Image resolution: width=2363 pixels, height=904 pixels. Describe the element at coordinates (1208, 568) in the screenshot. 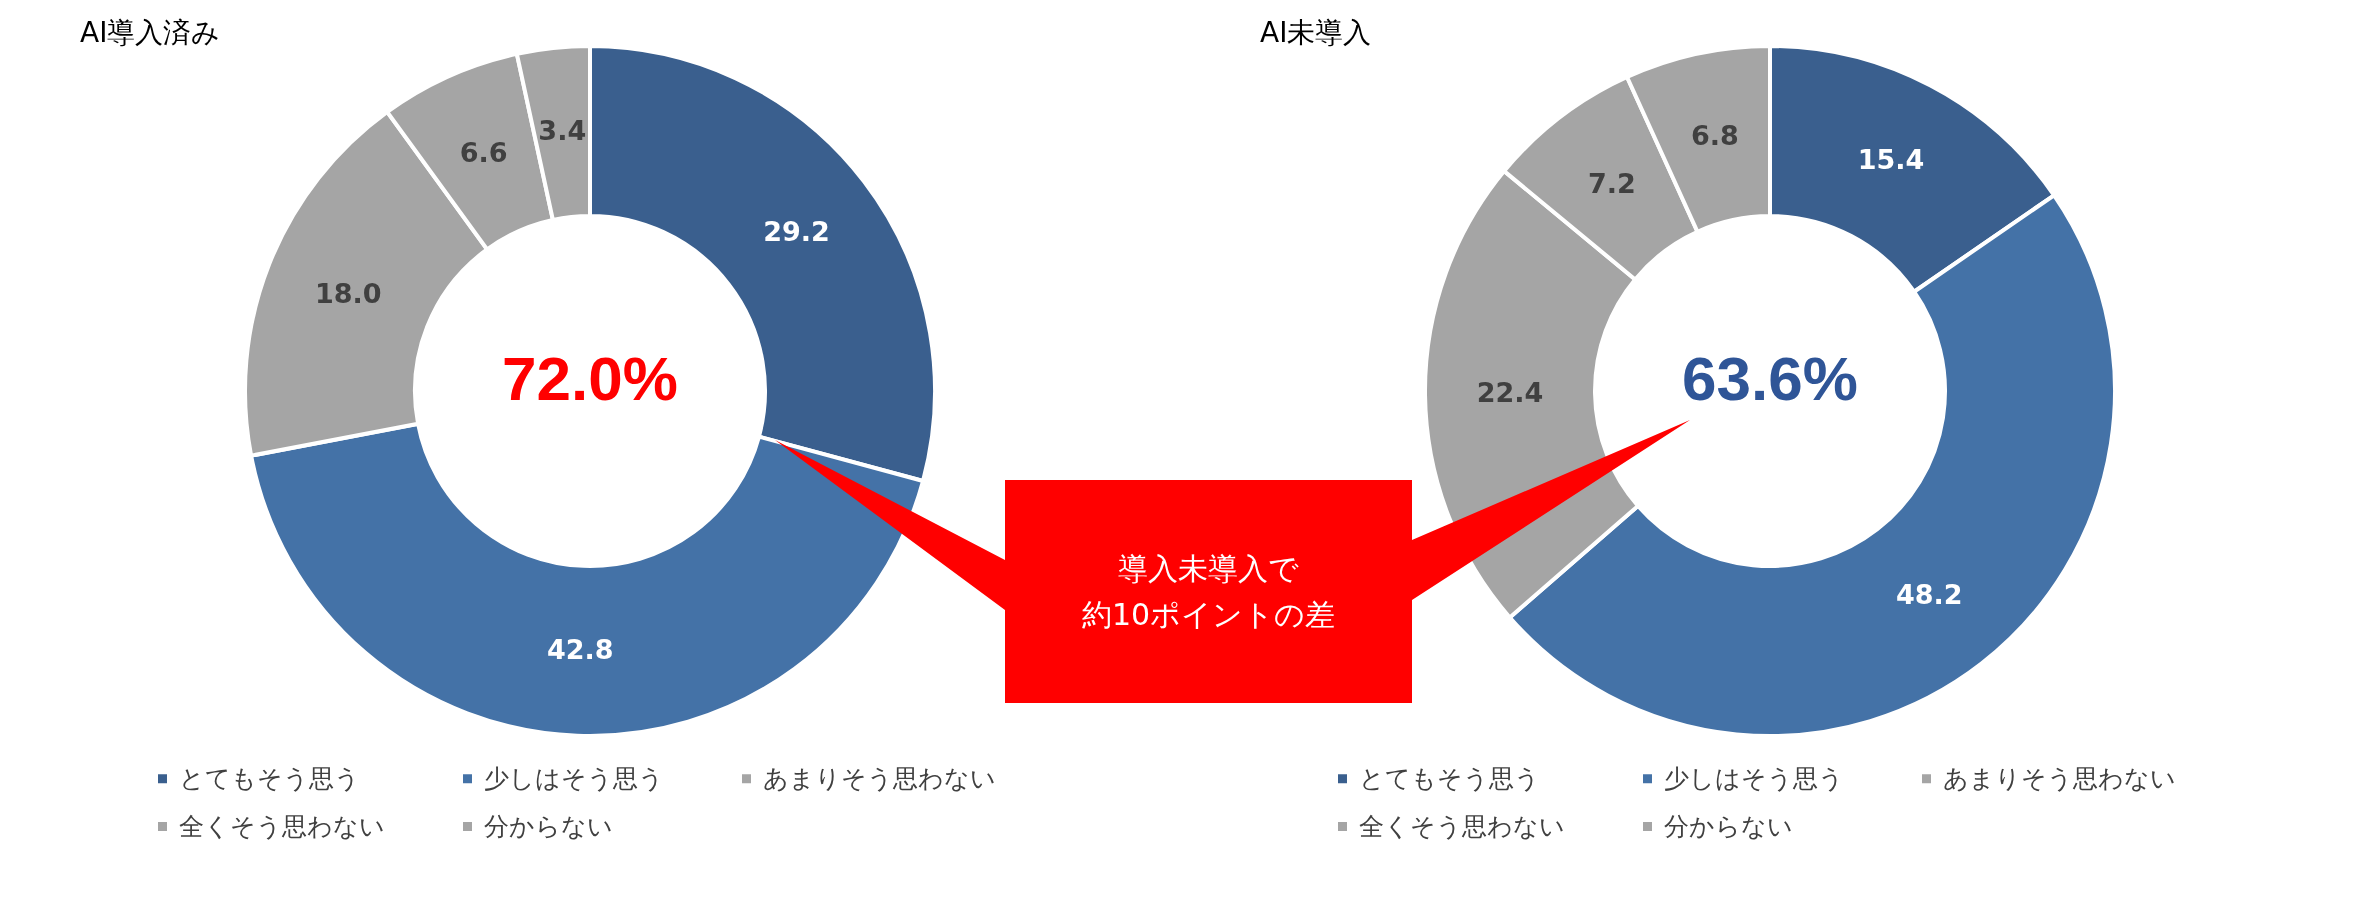

I see `text: 導入未導入で` at that location.